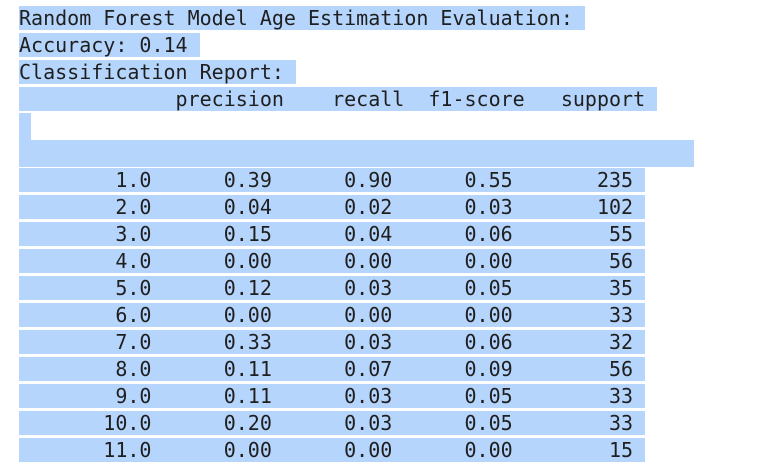 This screenshot has height=464, width=766. I want to click on report-row-text: 9.0 0.11 0.03 0.05 33, so click(332, 396).